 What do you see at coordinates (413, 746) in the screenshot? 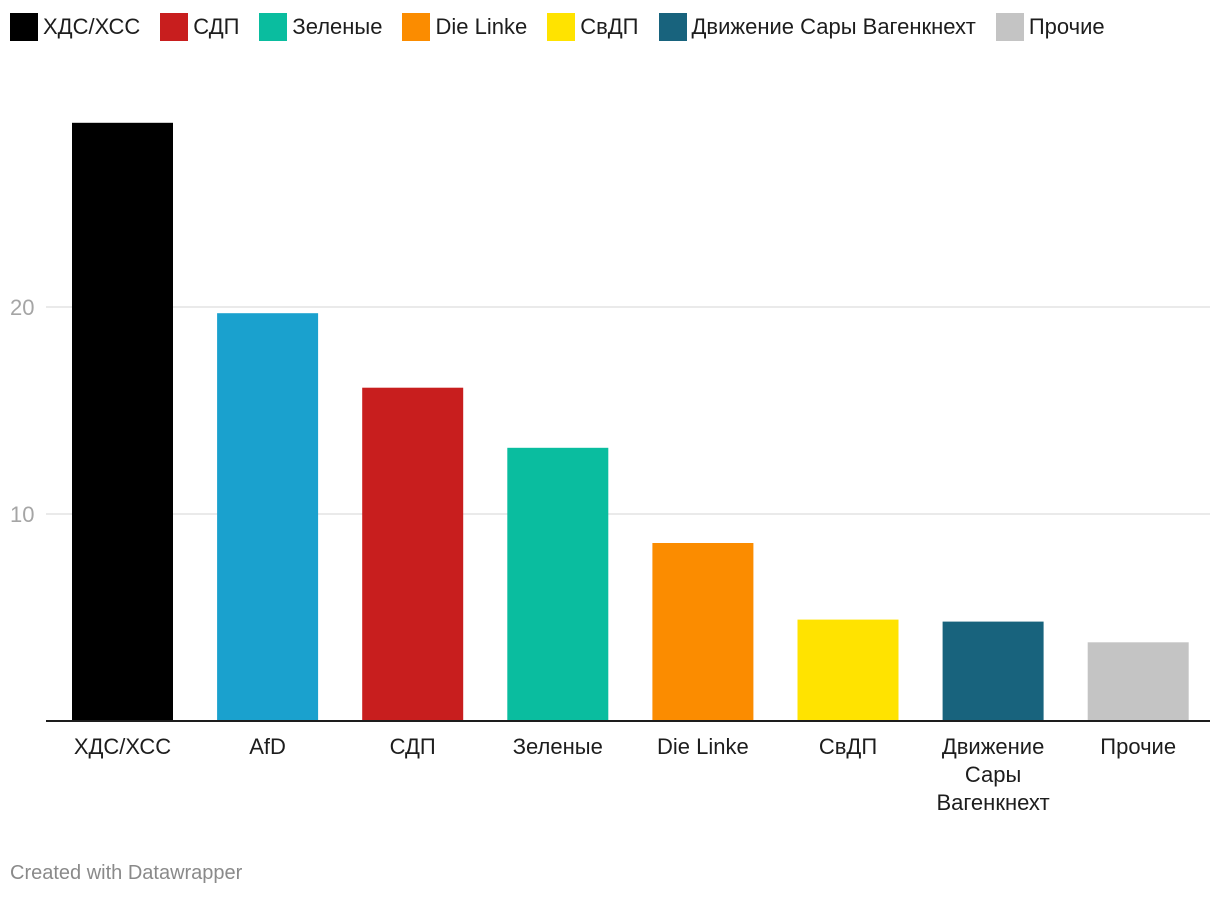
I see `category-label: СДП` at bounding box center [413, 746].